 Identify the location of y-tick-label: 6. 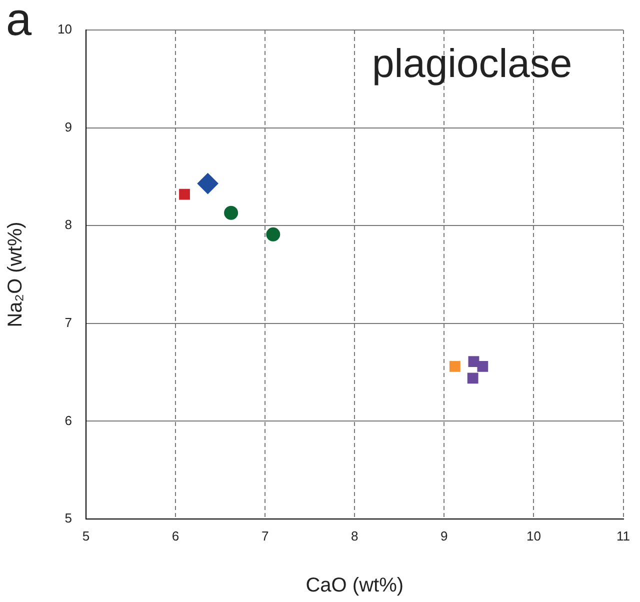
(68, 420).